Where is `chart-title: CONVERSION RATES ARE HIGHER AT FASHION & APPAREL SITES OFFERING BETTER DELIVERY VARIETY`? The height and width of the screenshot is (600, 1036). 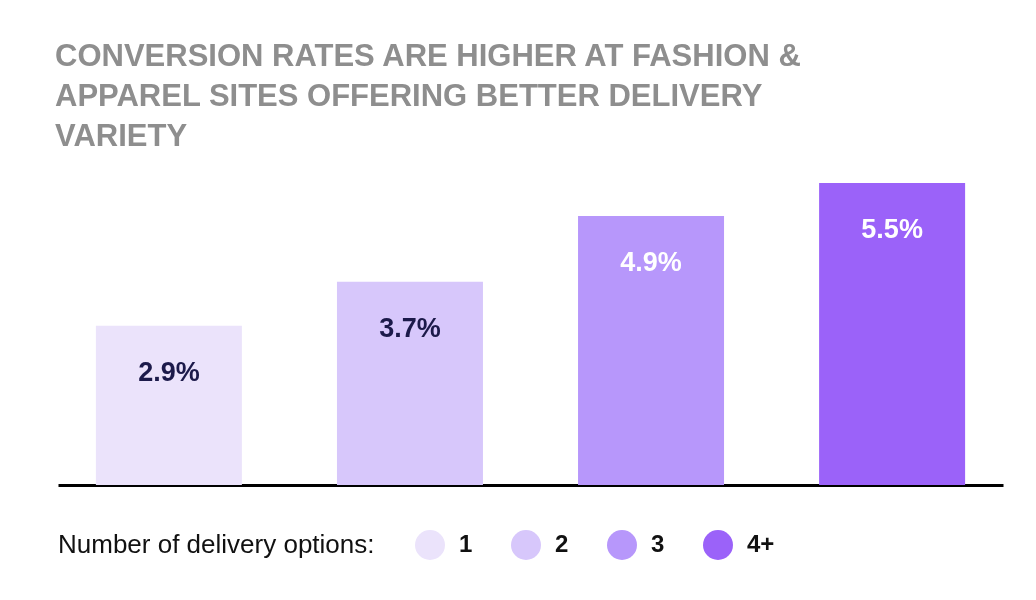 chart-title: CONVERSION RATES ARE HIGHER AT FASHION & APPAREL SITES OFFERING BETTER DELIVERY VARIETY is located at coordinates (428, 95).